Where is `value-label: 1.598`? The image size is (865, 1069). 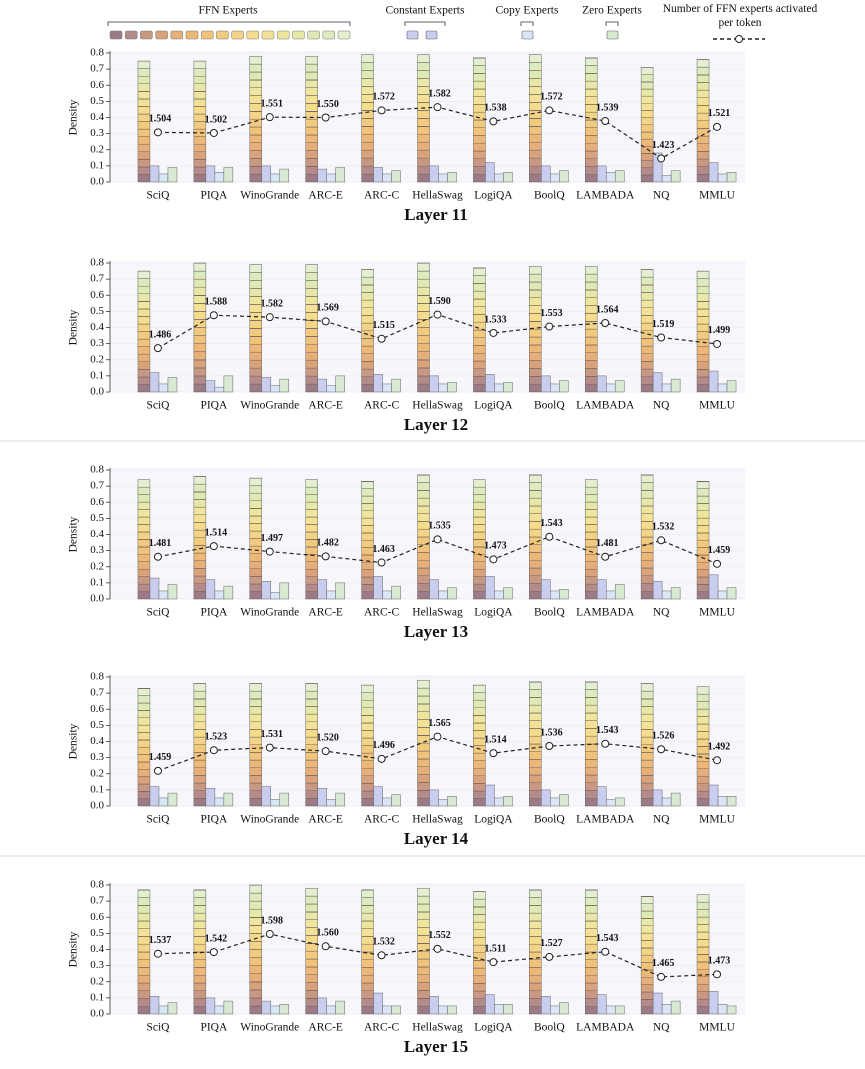 value-label: 1.598 is located at coordinates (272, 920).